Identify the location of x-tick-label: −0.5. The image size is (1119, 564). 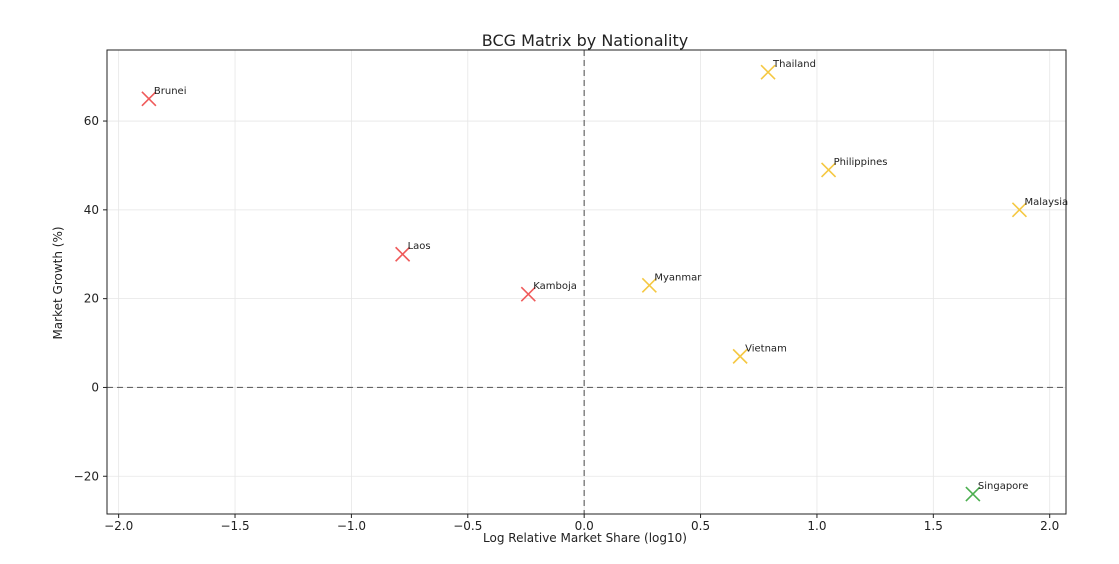
(467, 526).